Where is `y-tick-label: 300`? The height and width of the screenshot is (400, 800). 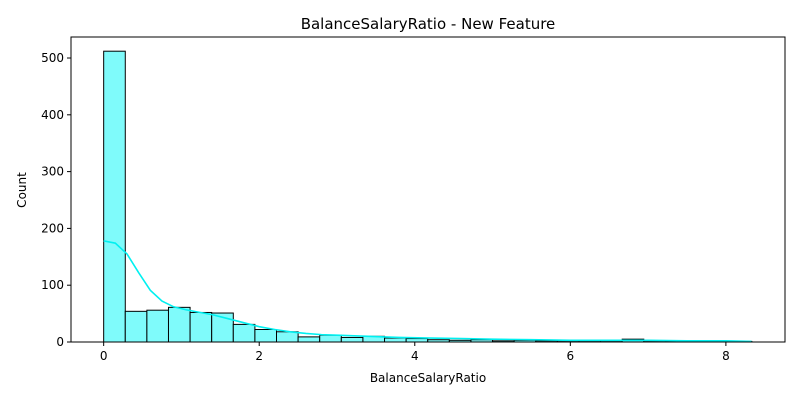
y-tick-label: 300 is located at coordinates (52, 172).